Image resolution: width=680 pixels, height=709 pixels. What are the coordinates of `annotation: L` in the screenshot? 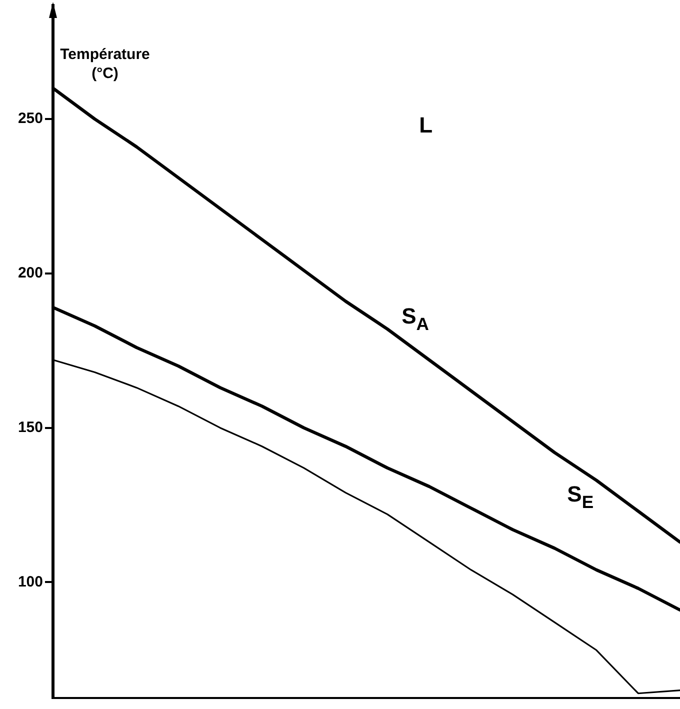 It's located at (426, 125).